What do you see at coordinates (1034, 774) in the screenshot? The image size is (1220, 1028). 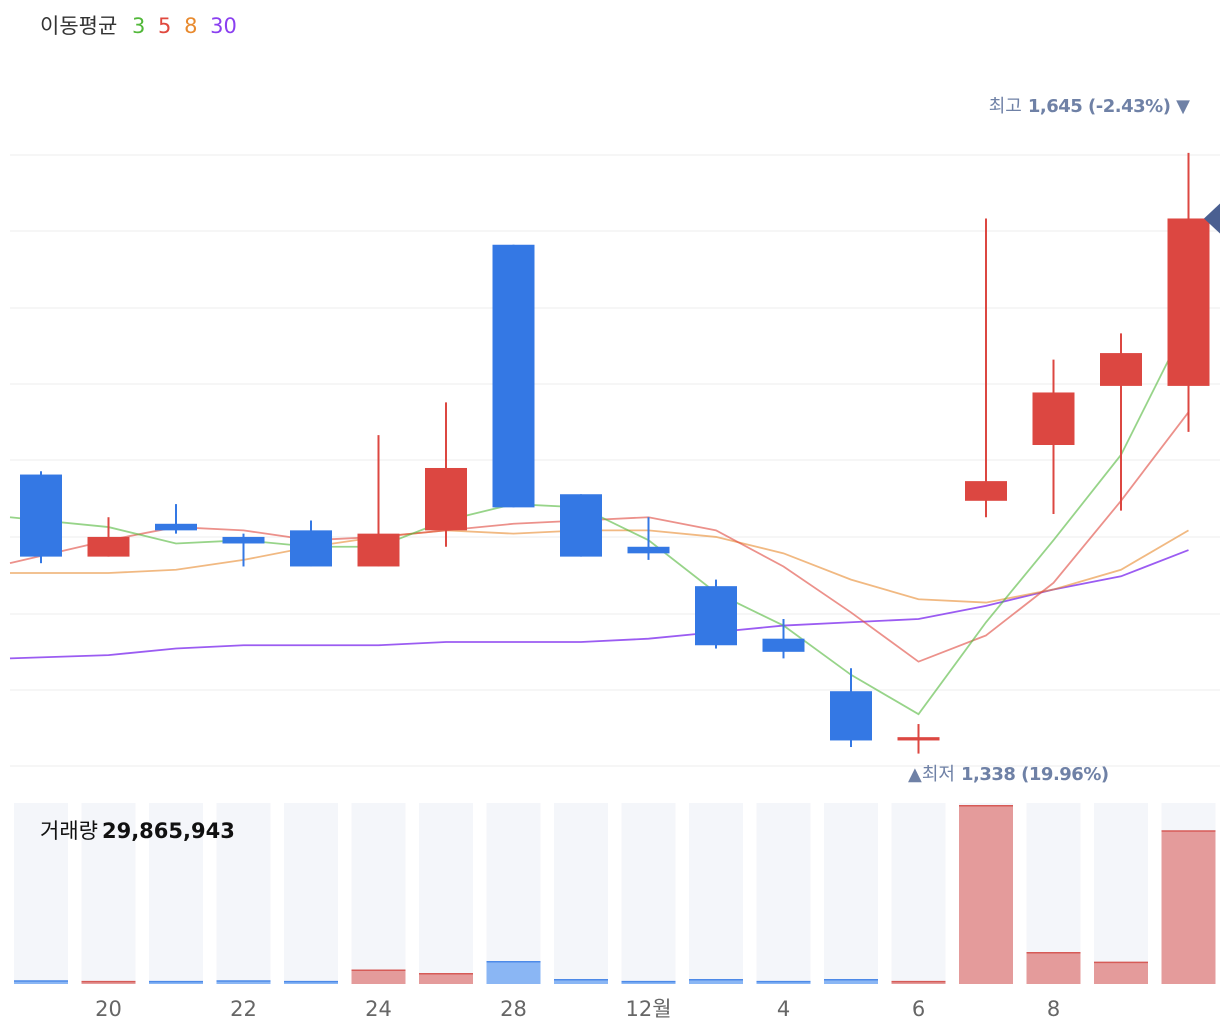 I see `low-value: 1,338 (19.96%)` at bounding box center [1034, 774].